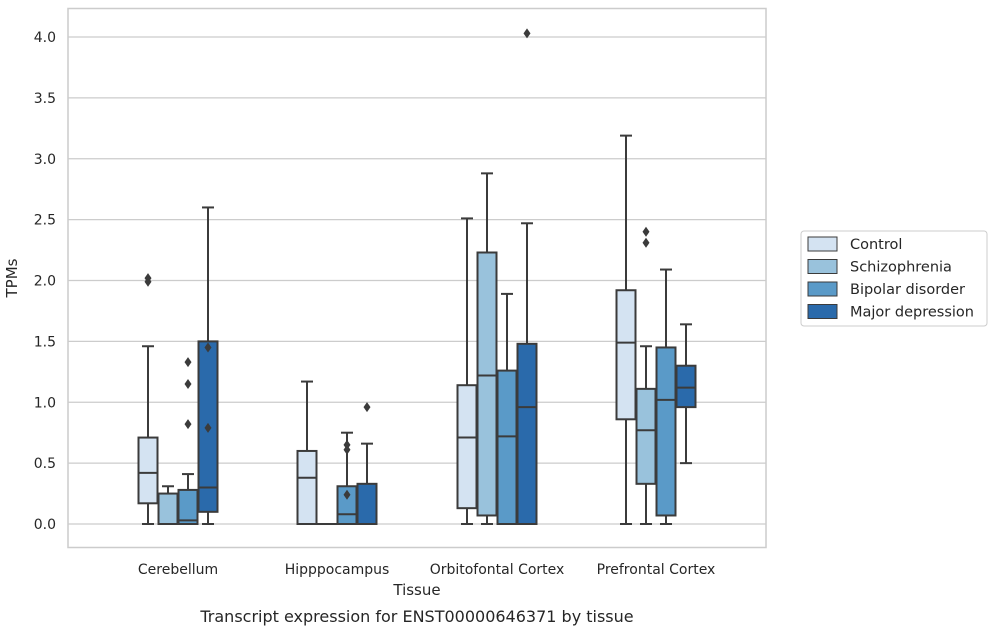 This screenshot has height=634, width=997. What do you see at coordinates (901, 268) in the screenshot?
I see `legend-label: Schizophrenia` at bounding box center [901, 268].